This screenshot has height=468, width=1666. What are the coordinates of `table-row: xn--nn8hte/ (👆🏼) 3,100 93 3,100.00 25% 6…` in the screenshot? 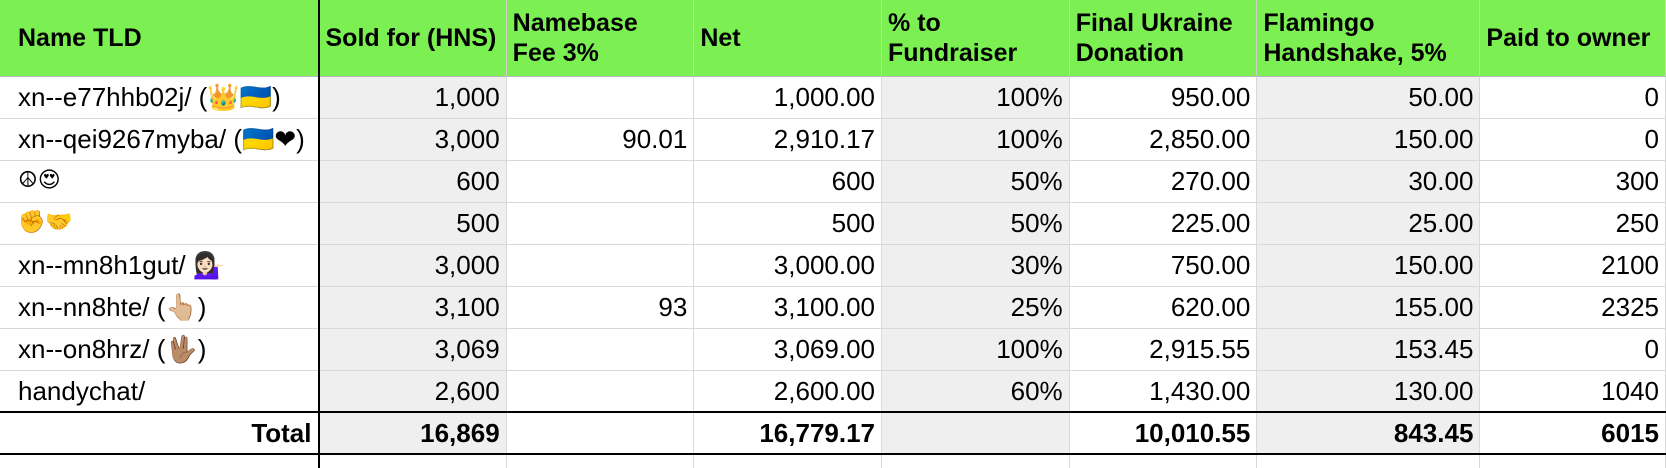 It's located at (833, 307).